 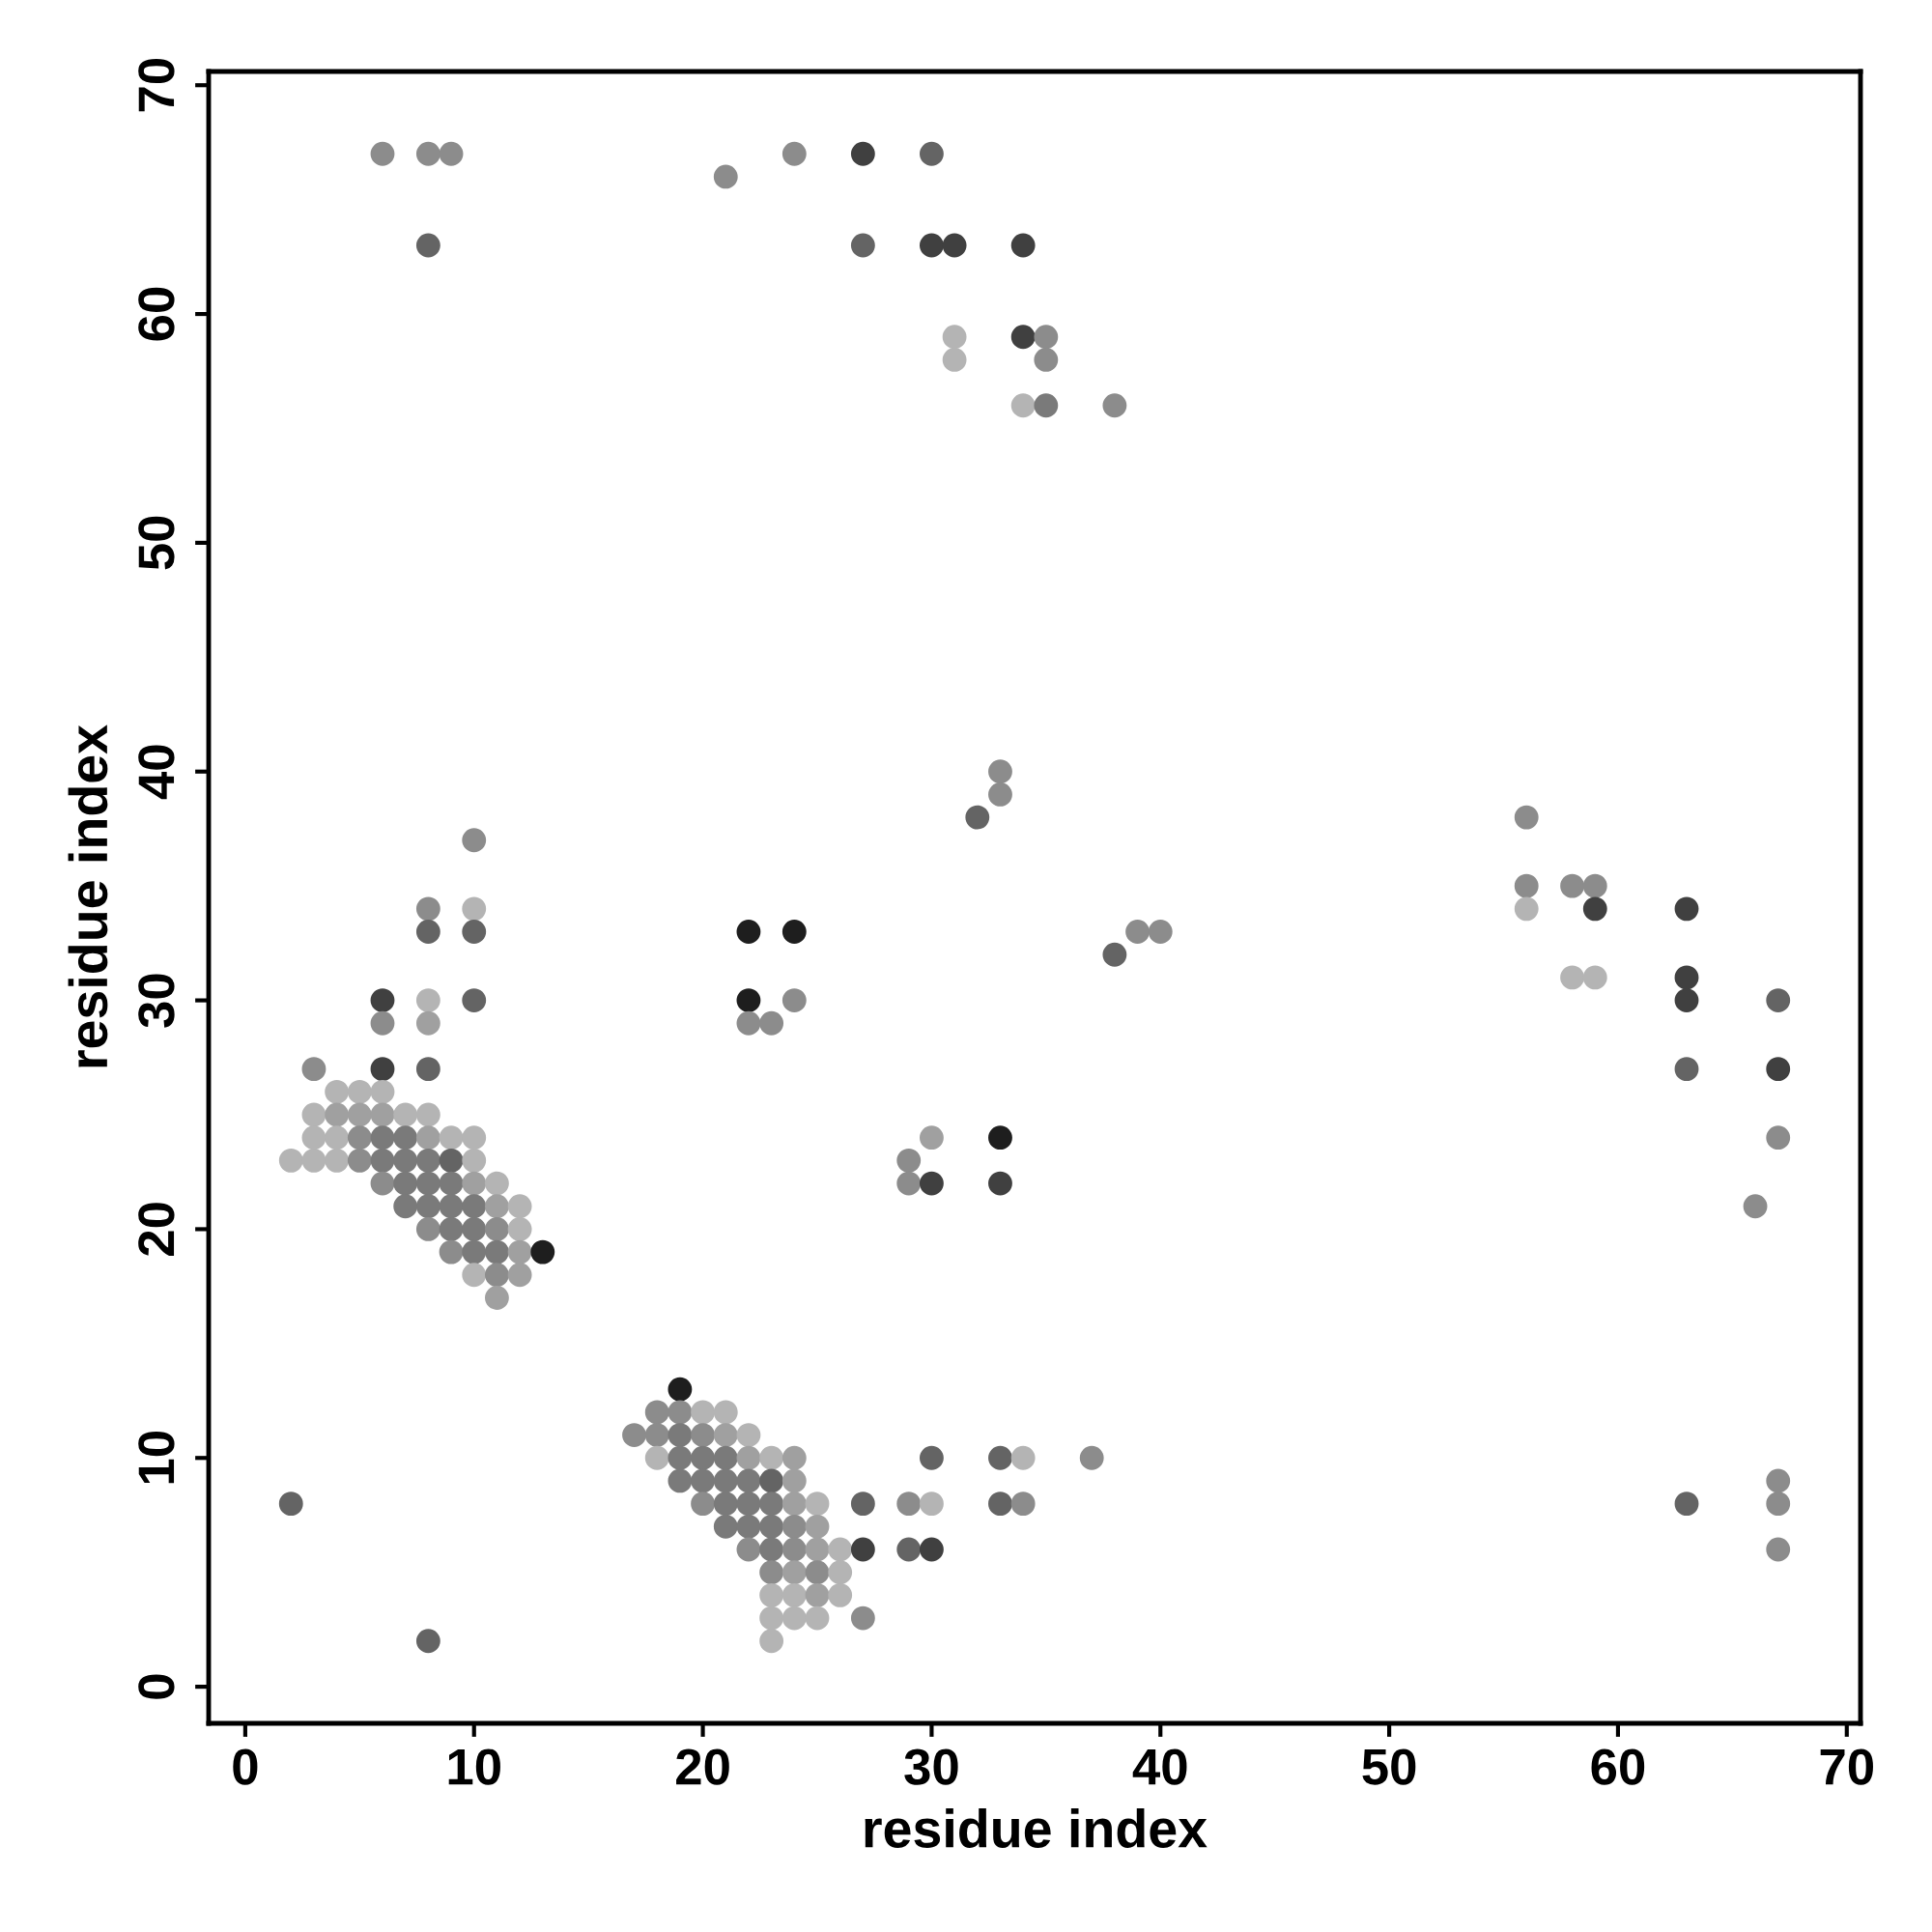 I want to click on y-tick-label: 0, so click(x=156, y=1686).